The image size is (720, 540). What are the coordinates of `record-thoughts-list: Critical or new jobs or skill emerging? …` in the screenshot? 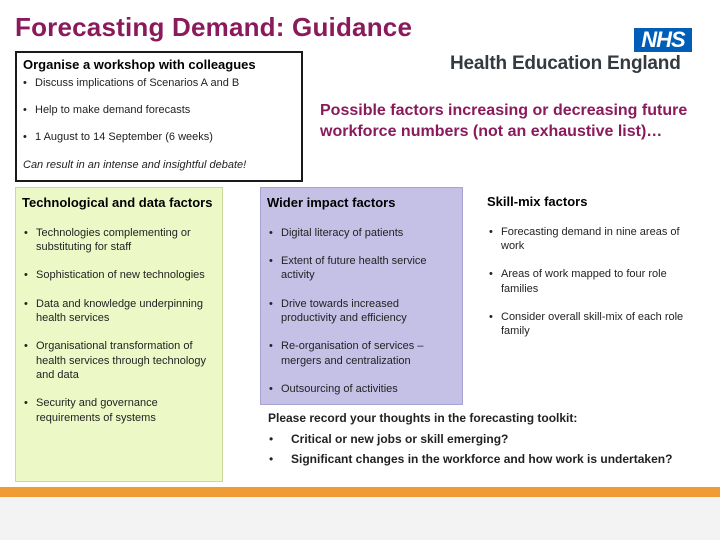 It's located at (488, 450).